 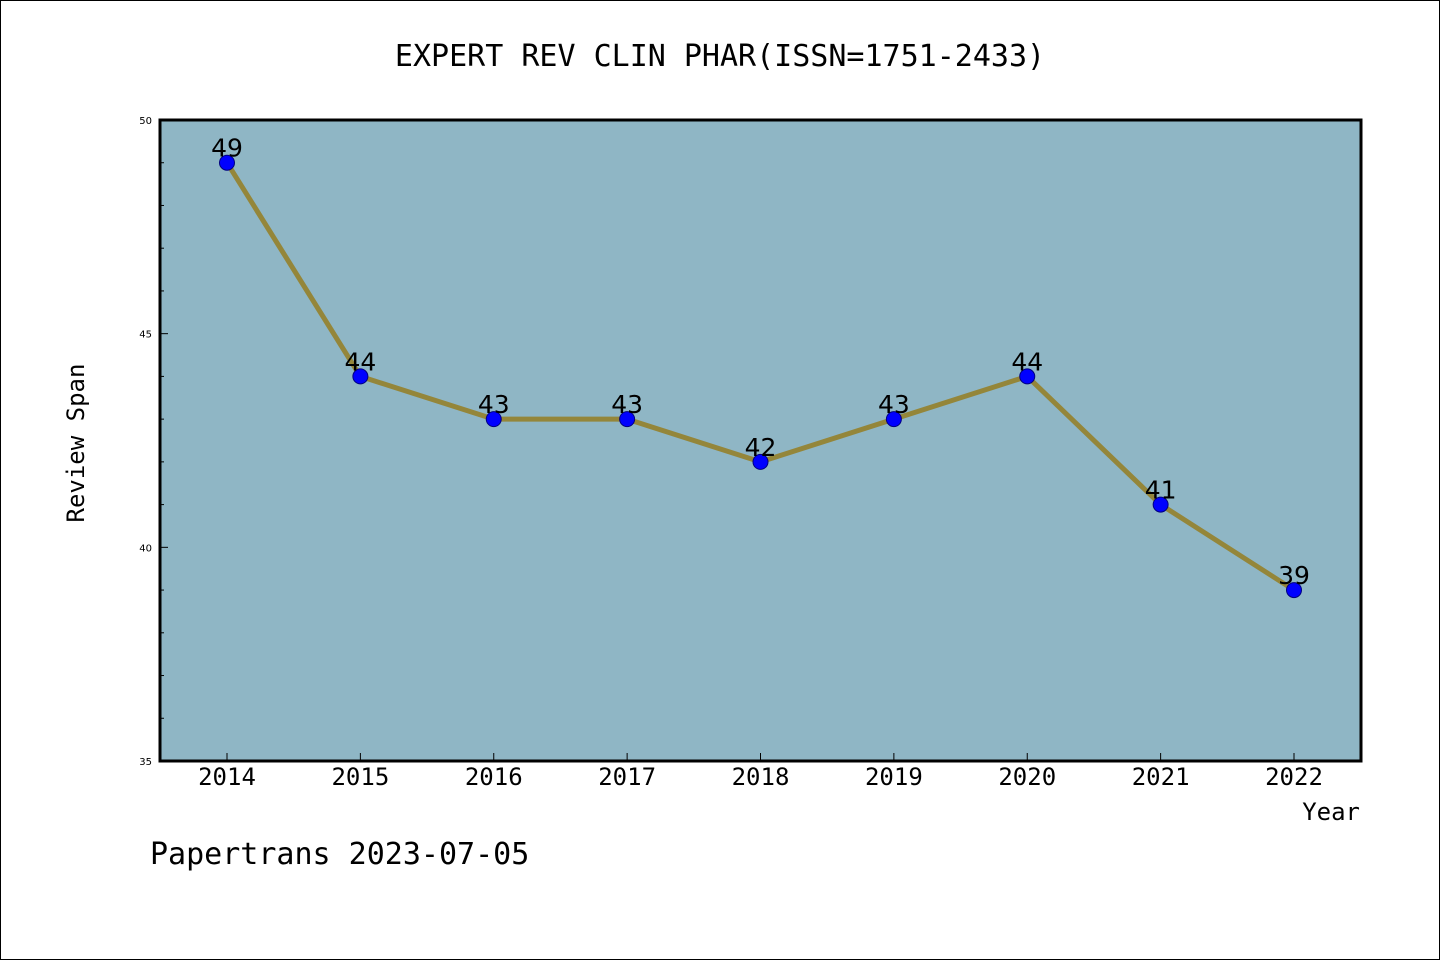 What do you see at coordinates (145, 762) in the screenshot?
I see `y-tick-label: 35` at bounding box center [145, 762].